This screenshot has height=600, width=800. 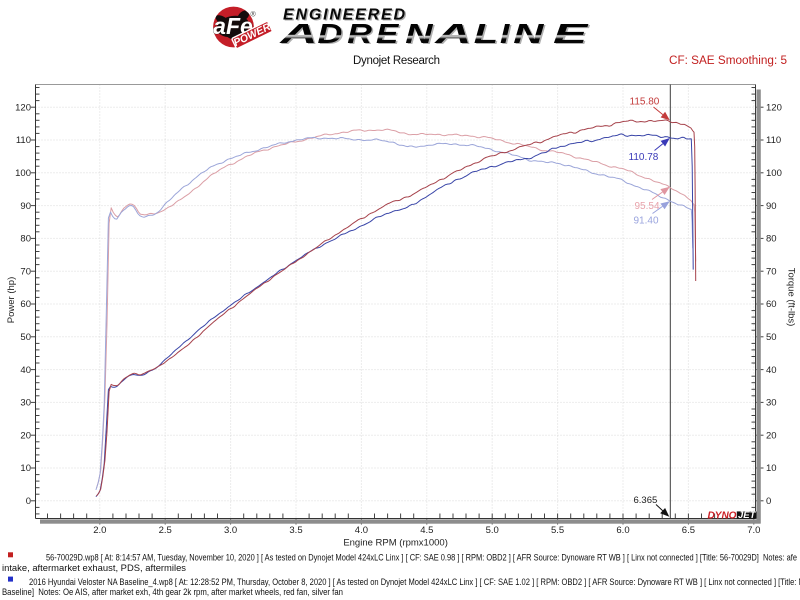 I want to click on svg-text: 2.0, so click(x=99, y=530).